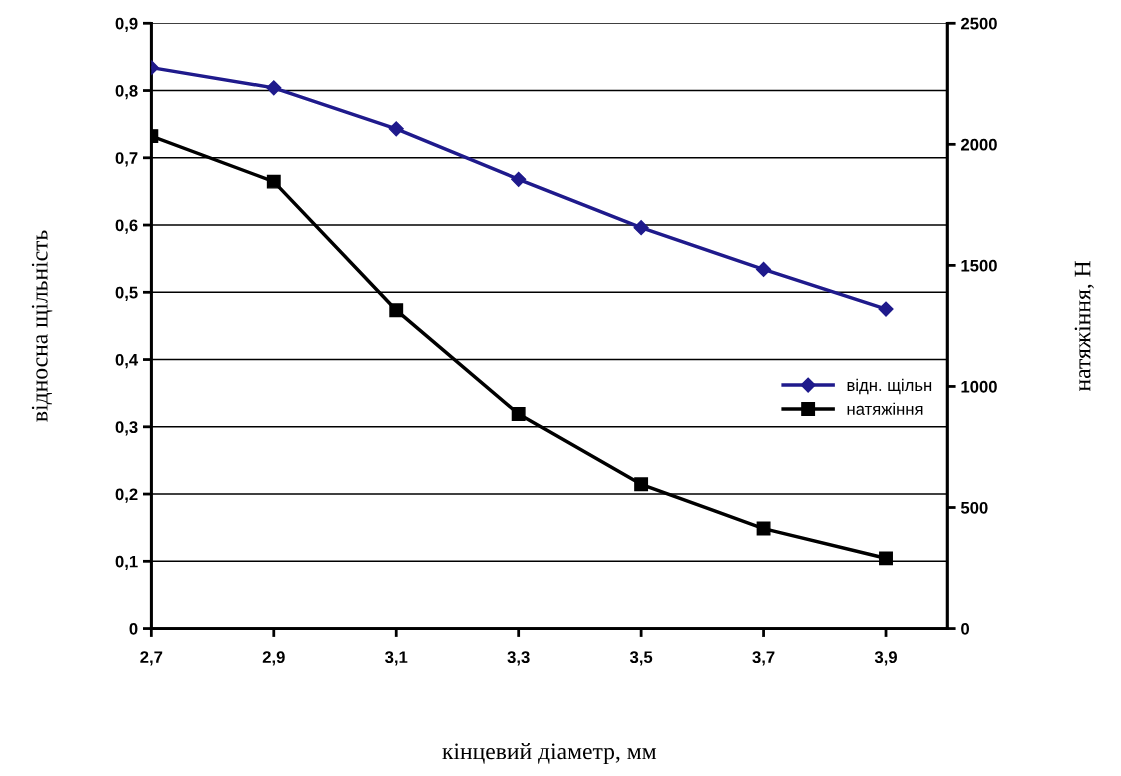 The height and width of the screenshot is (776, 1121). Describe the element at coordinates (42, 326) in the screenshot. I see `y-axis-title: відносна щільність` at that location.